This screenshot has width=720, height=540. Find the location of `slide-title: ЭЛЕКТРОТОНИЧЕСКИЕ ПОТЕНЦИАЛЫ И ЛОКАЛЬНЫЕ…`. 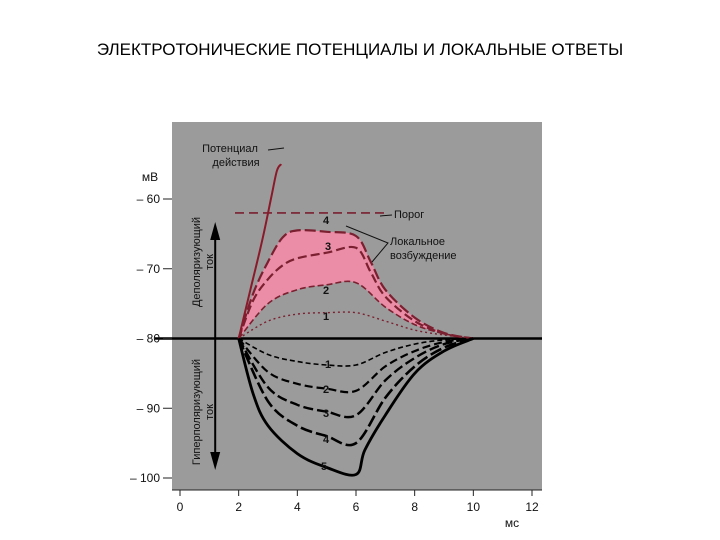

slide-title: ЭЛЕКТРОТОНИЧЕСКИЕ ПОТЕНЦИАЛЫ И ЛОКАЛЬНЫЕ… is located at coordinates (360, 49).